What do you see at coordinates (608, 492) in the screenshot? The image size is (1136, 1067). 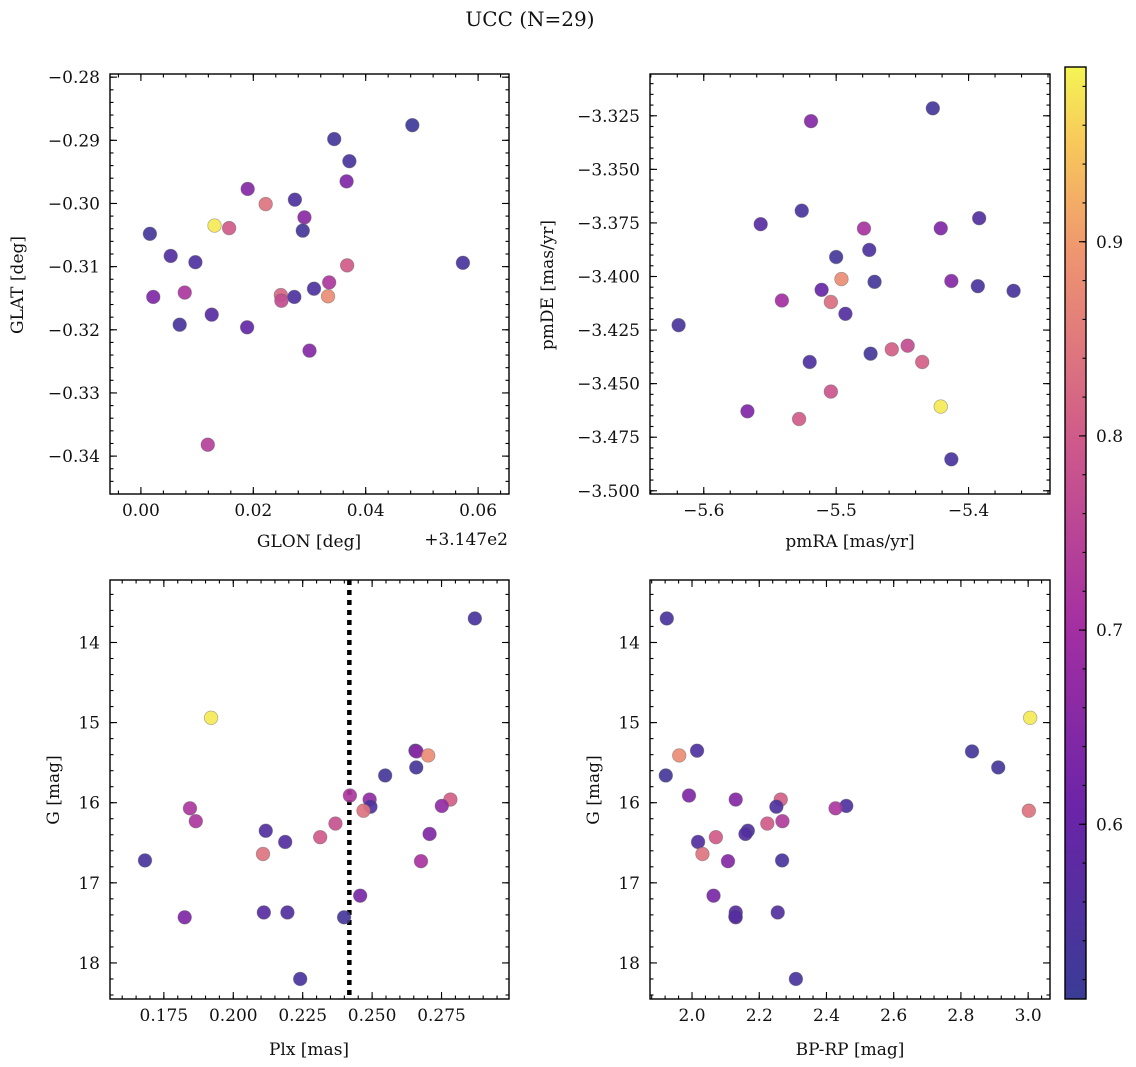 I see `y-tick-label: −3.500` at bounding box center [608, 492].